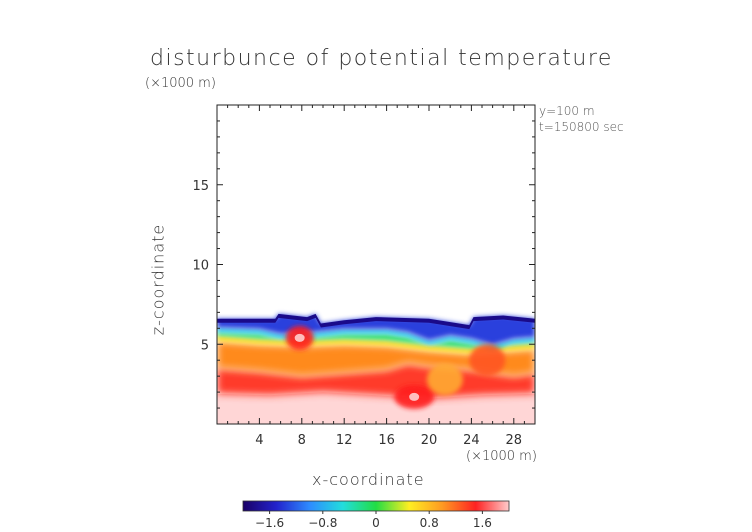 The width and height of the screenshot is (752, 532). What do you see at coordinates (514, 440) in the screenshot?
I see `x-tick-label-28: 28` at bounding box center [514, 440].